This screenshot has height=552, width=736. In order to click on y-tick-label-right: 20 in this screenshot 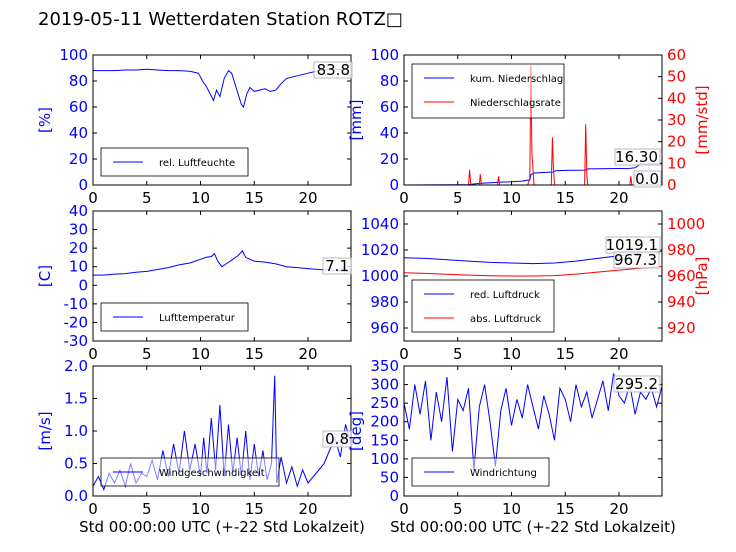, I will do `click(676, 142)`.